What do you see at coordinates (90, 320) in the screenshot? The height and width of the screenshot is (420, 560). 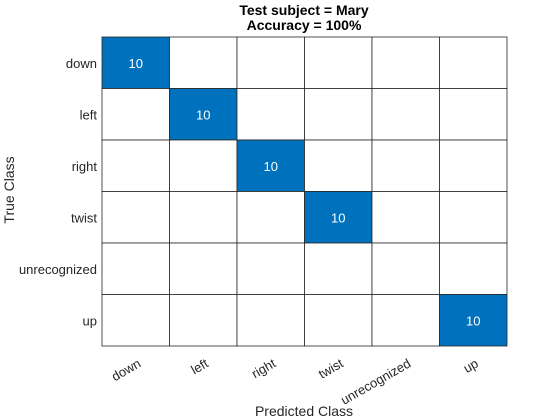 I see `row-label: up` at bounding box center [90, 320].